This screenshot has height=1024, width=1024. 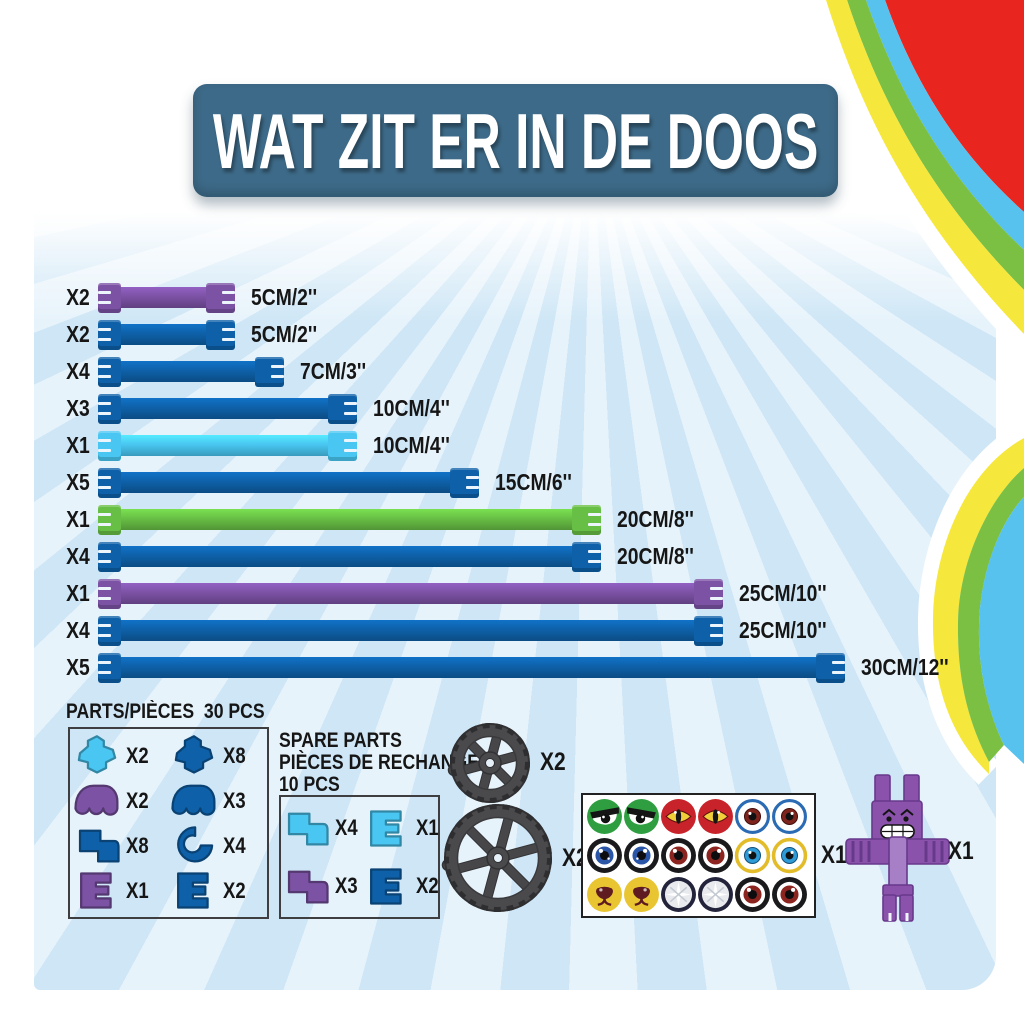 What do you see at coordinates (510, 408) in the screenshot?
I see `rod-row: X3 10CM/4''` at bounding box center [510, 408].